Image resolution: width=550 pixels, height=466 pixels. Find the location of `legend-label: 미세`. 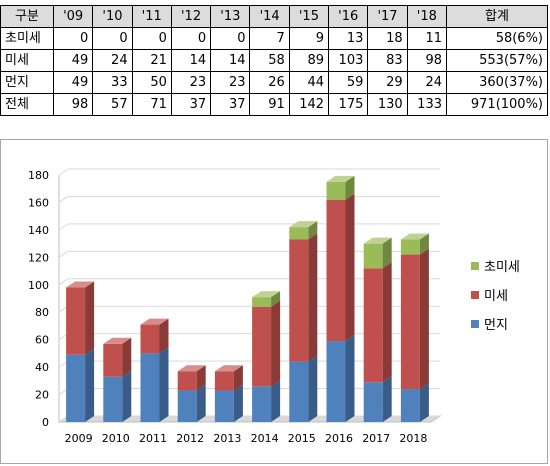

legend-label: 미세 is located at coordinates (496, 296).